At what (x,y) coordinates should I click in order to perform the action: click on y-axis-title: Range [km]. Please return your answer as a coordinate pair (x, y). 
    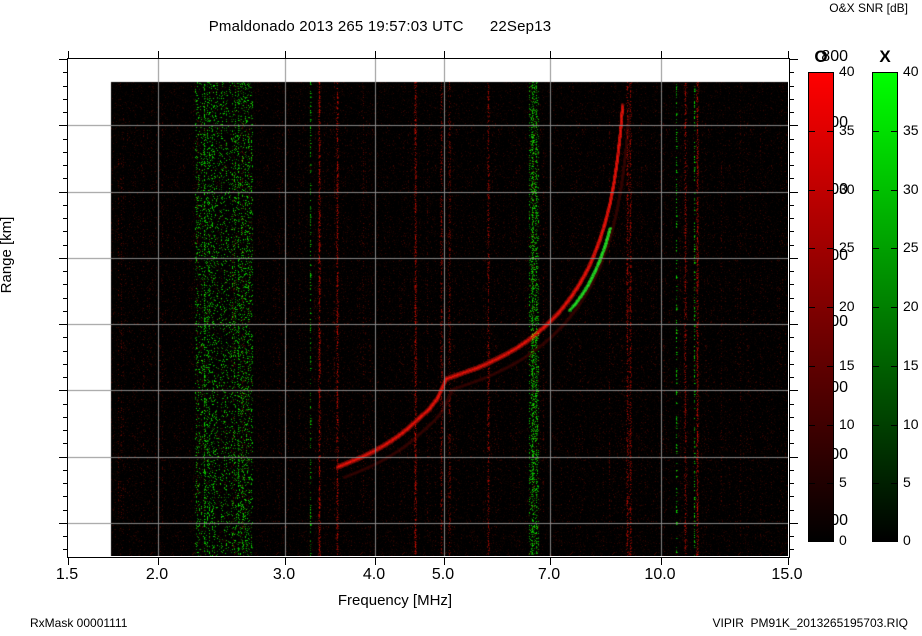
    Looking at the image, I should click on (7, 255).